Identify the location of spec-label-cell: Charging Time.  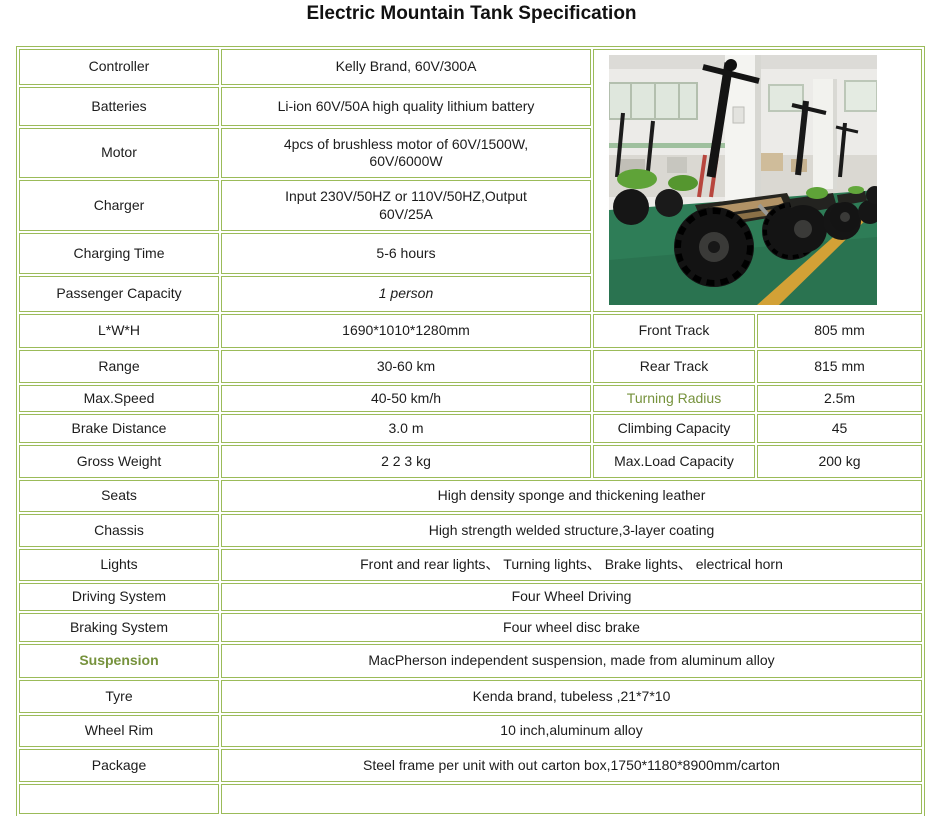
(119, 253).